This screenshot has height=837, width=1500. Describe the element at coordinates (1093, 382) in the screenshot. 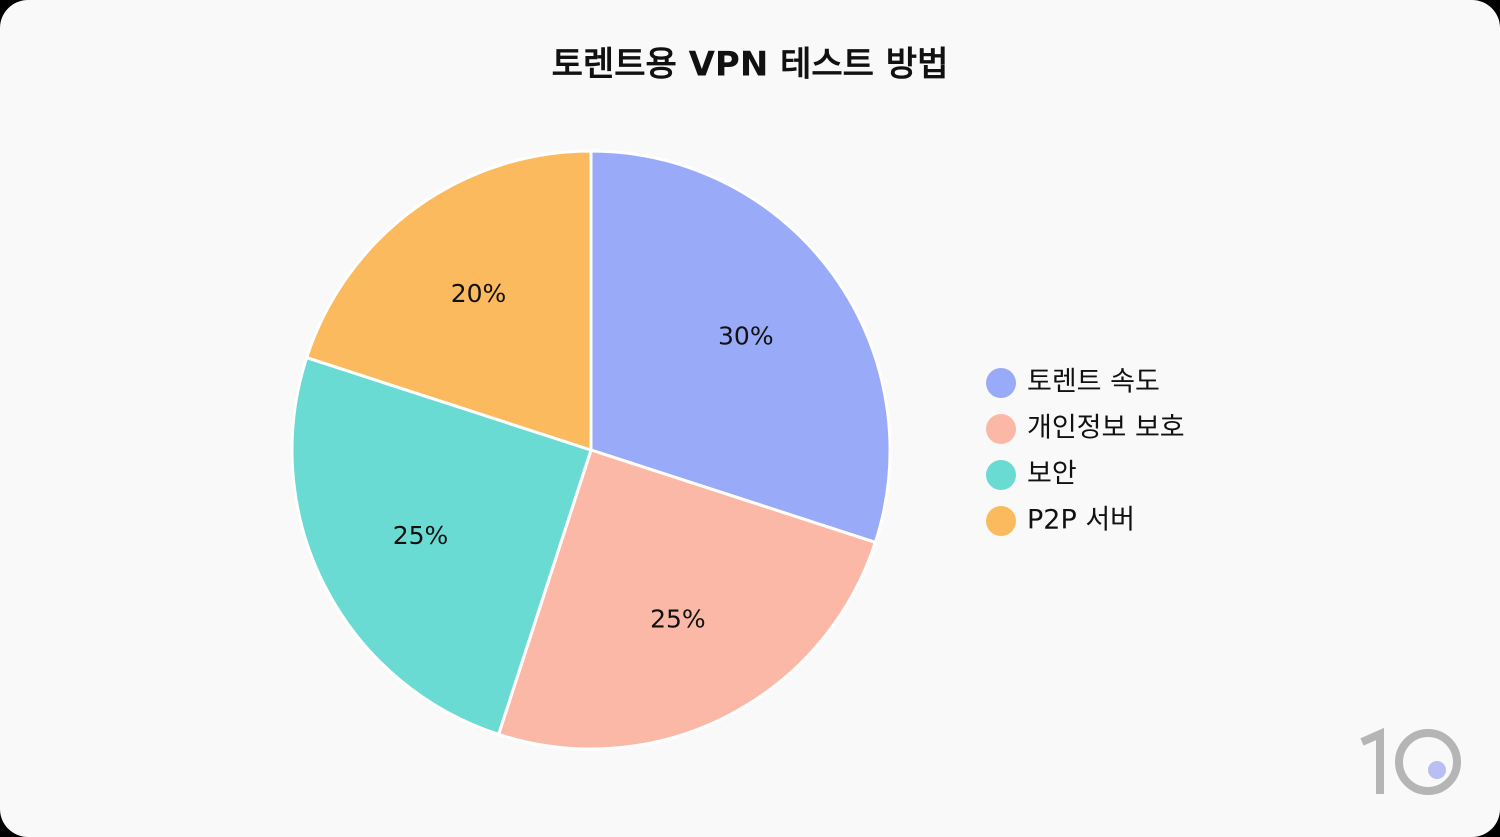

I see `legend-label: 토렌트 속도` at that location.